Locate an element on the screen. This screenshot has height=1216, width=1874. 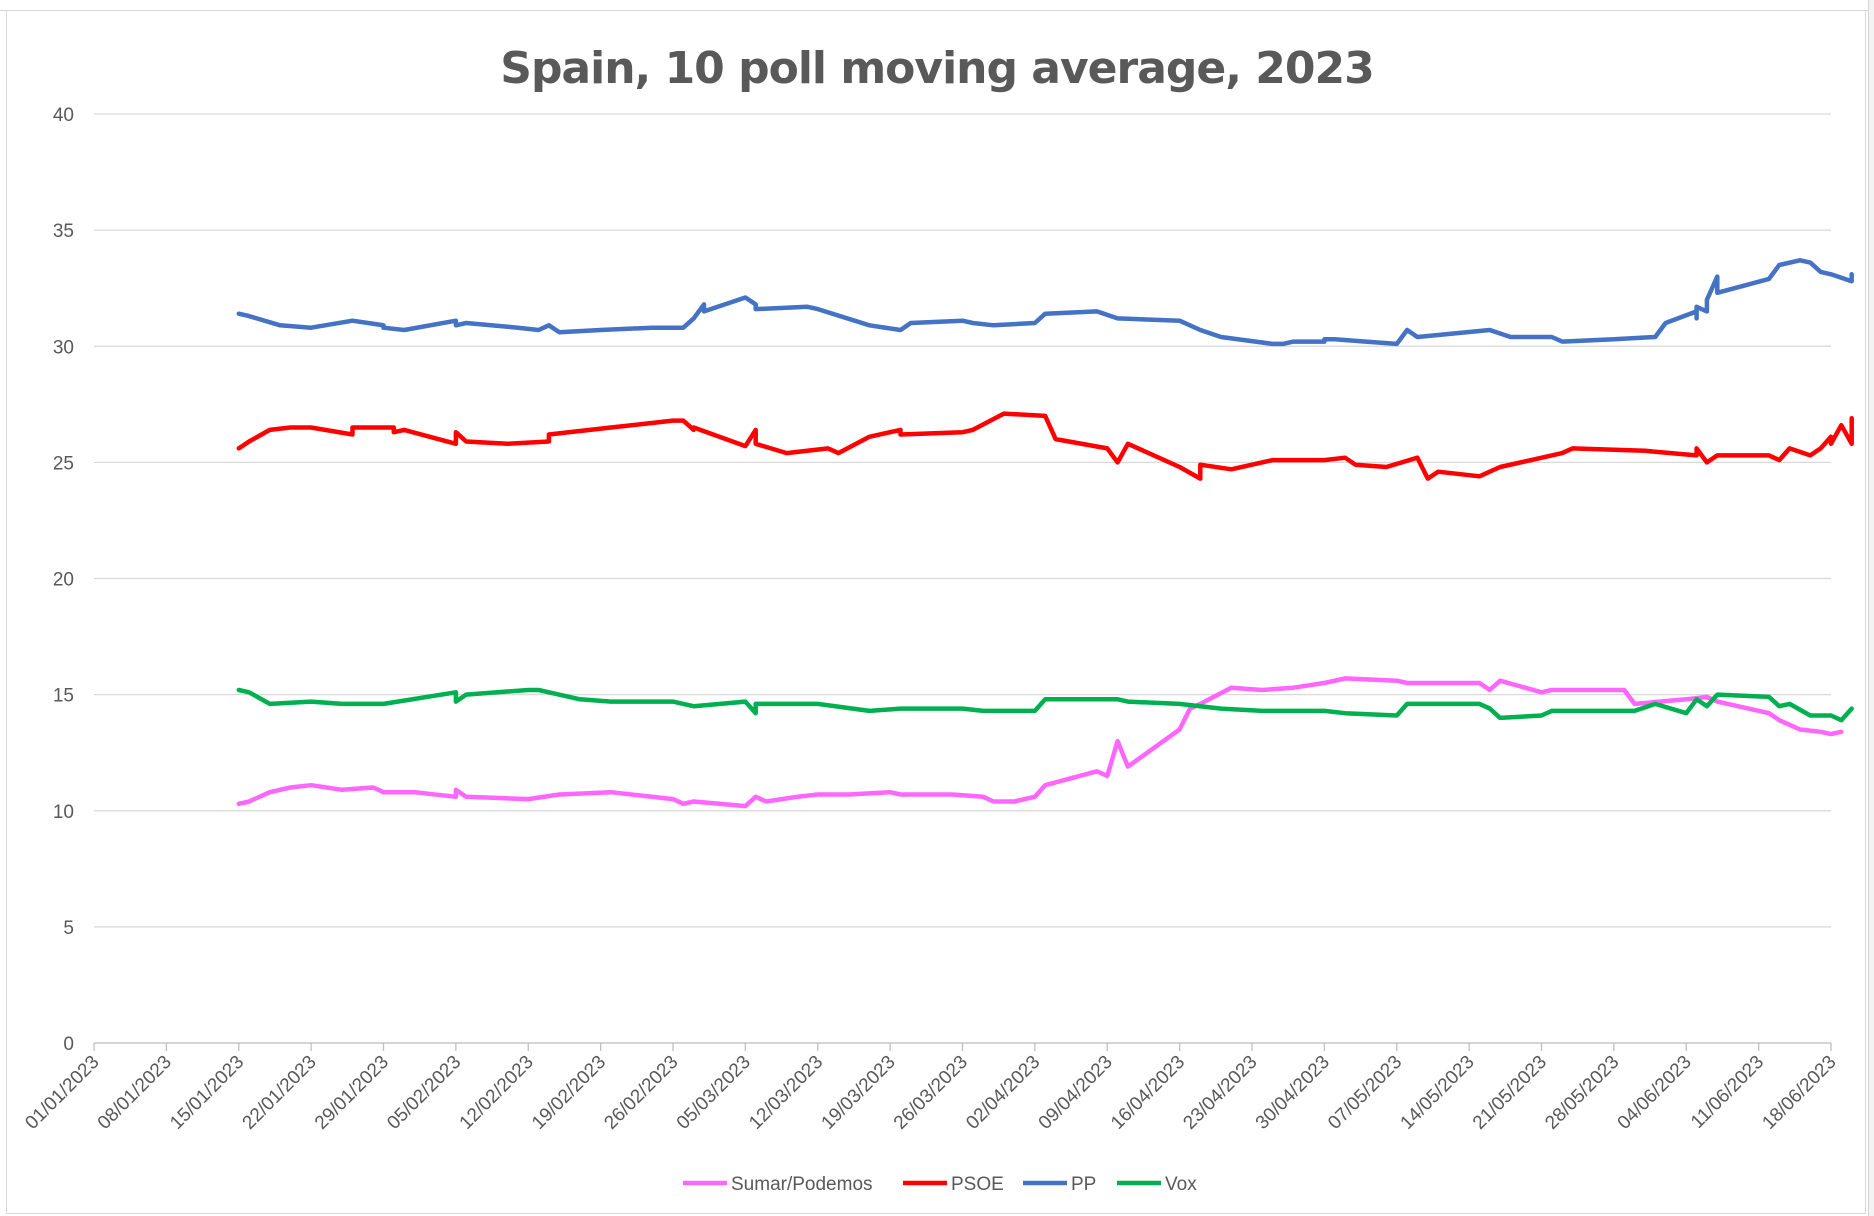
spreadsheet-column-strip is located at coordinates (1871, 608).